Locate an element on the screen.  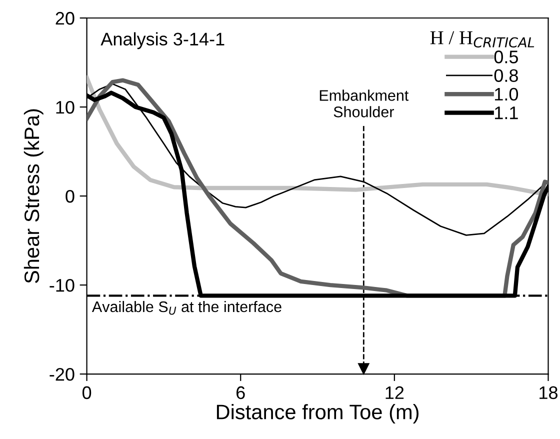
x-tick-label: 0 is located at coordinates (87, 393).